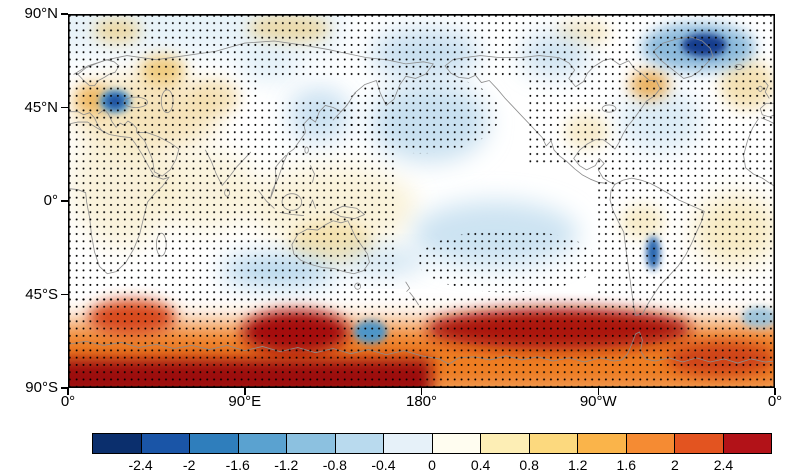  What do you see at coordinates (480, 465) in the screenshot?
I see `colorbar-tick-label: 0.4` at bounding box center [480, 465].